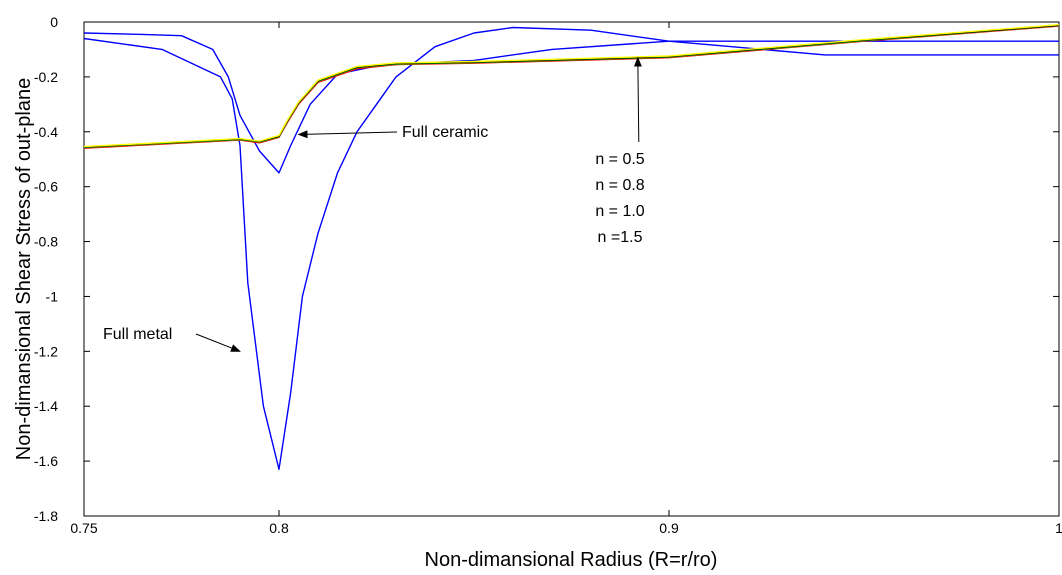 This screenshot has height=575, width=1062. Describe the element at coordinates (46, 351) in the screenshot. I see `y-tick-label: -1.2` at that location.